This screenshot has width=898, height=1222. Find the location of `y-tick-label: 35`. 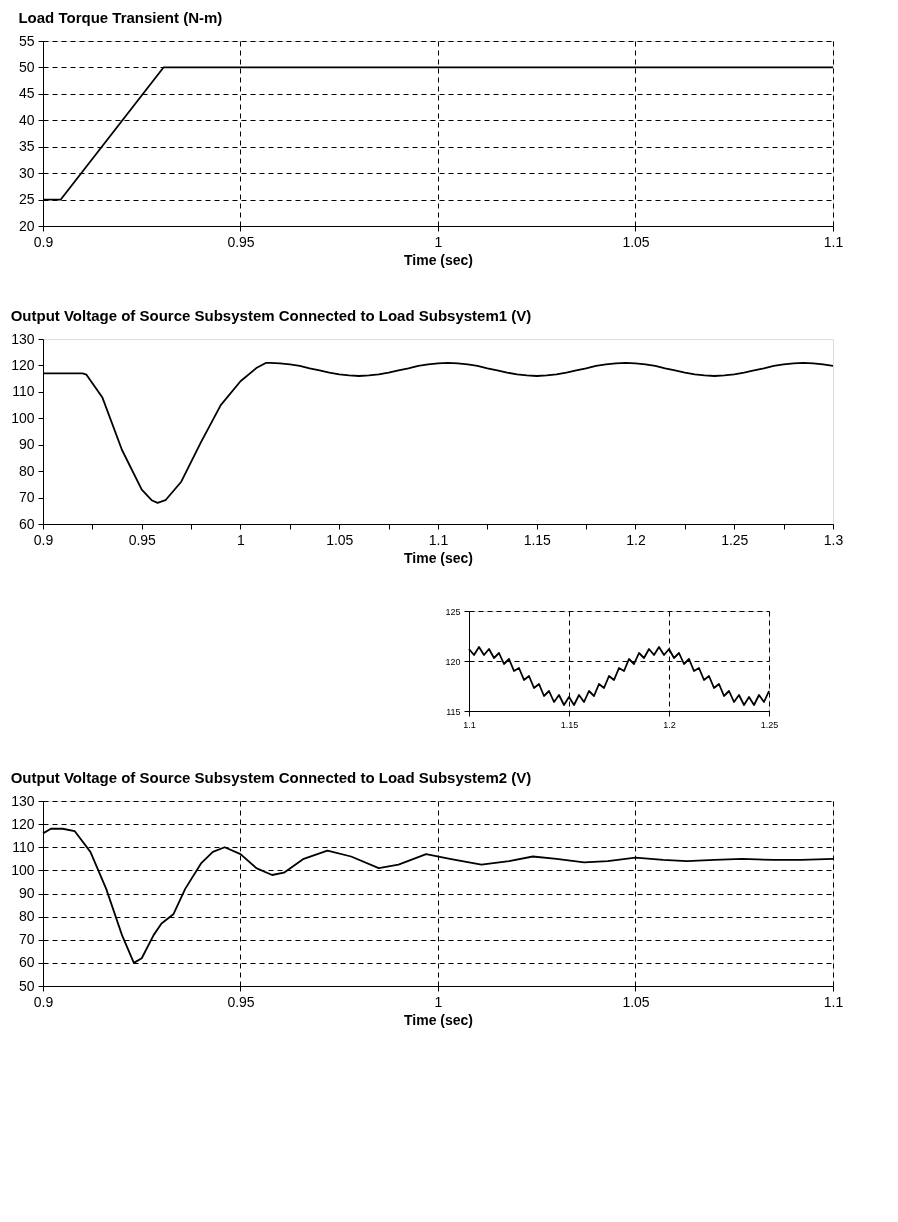

y-tick-label: 35 is located at coordinates (26, 146).